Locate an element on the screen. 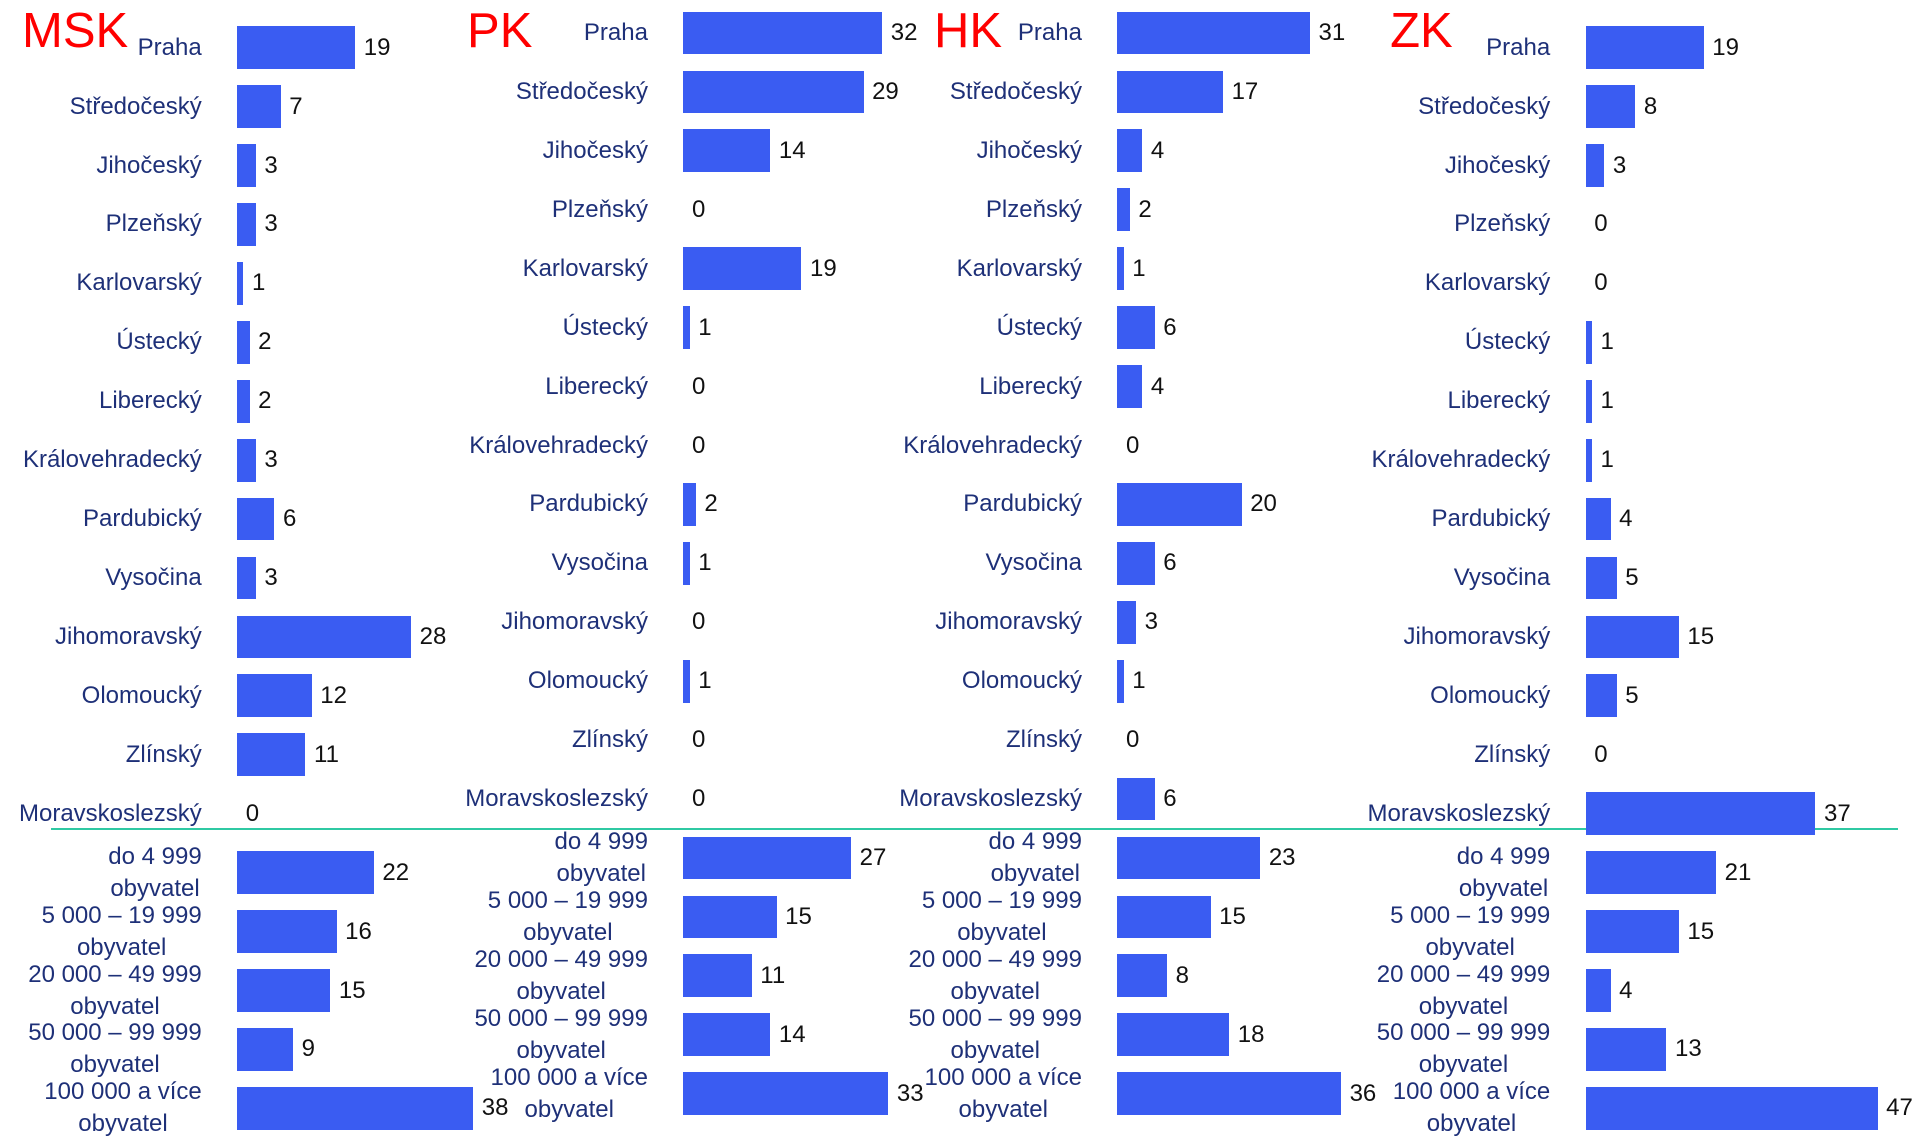 Image resolution: width=1917 pixels, height=1137 pixels. category-label: do 4 999 obyvatel is located at coordinates (1035, 857).